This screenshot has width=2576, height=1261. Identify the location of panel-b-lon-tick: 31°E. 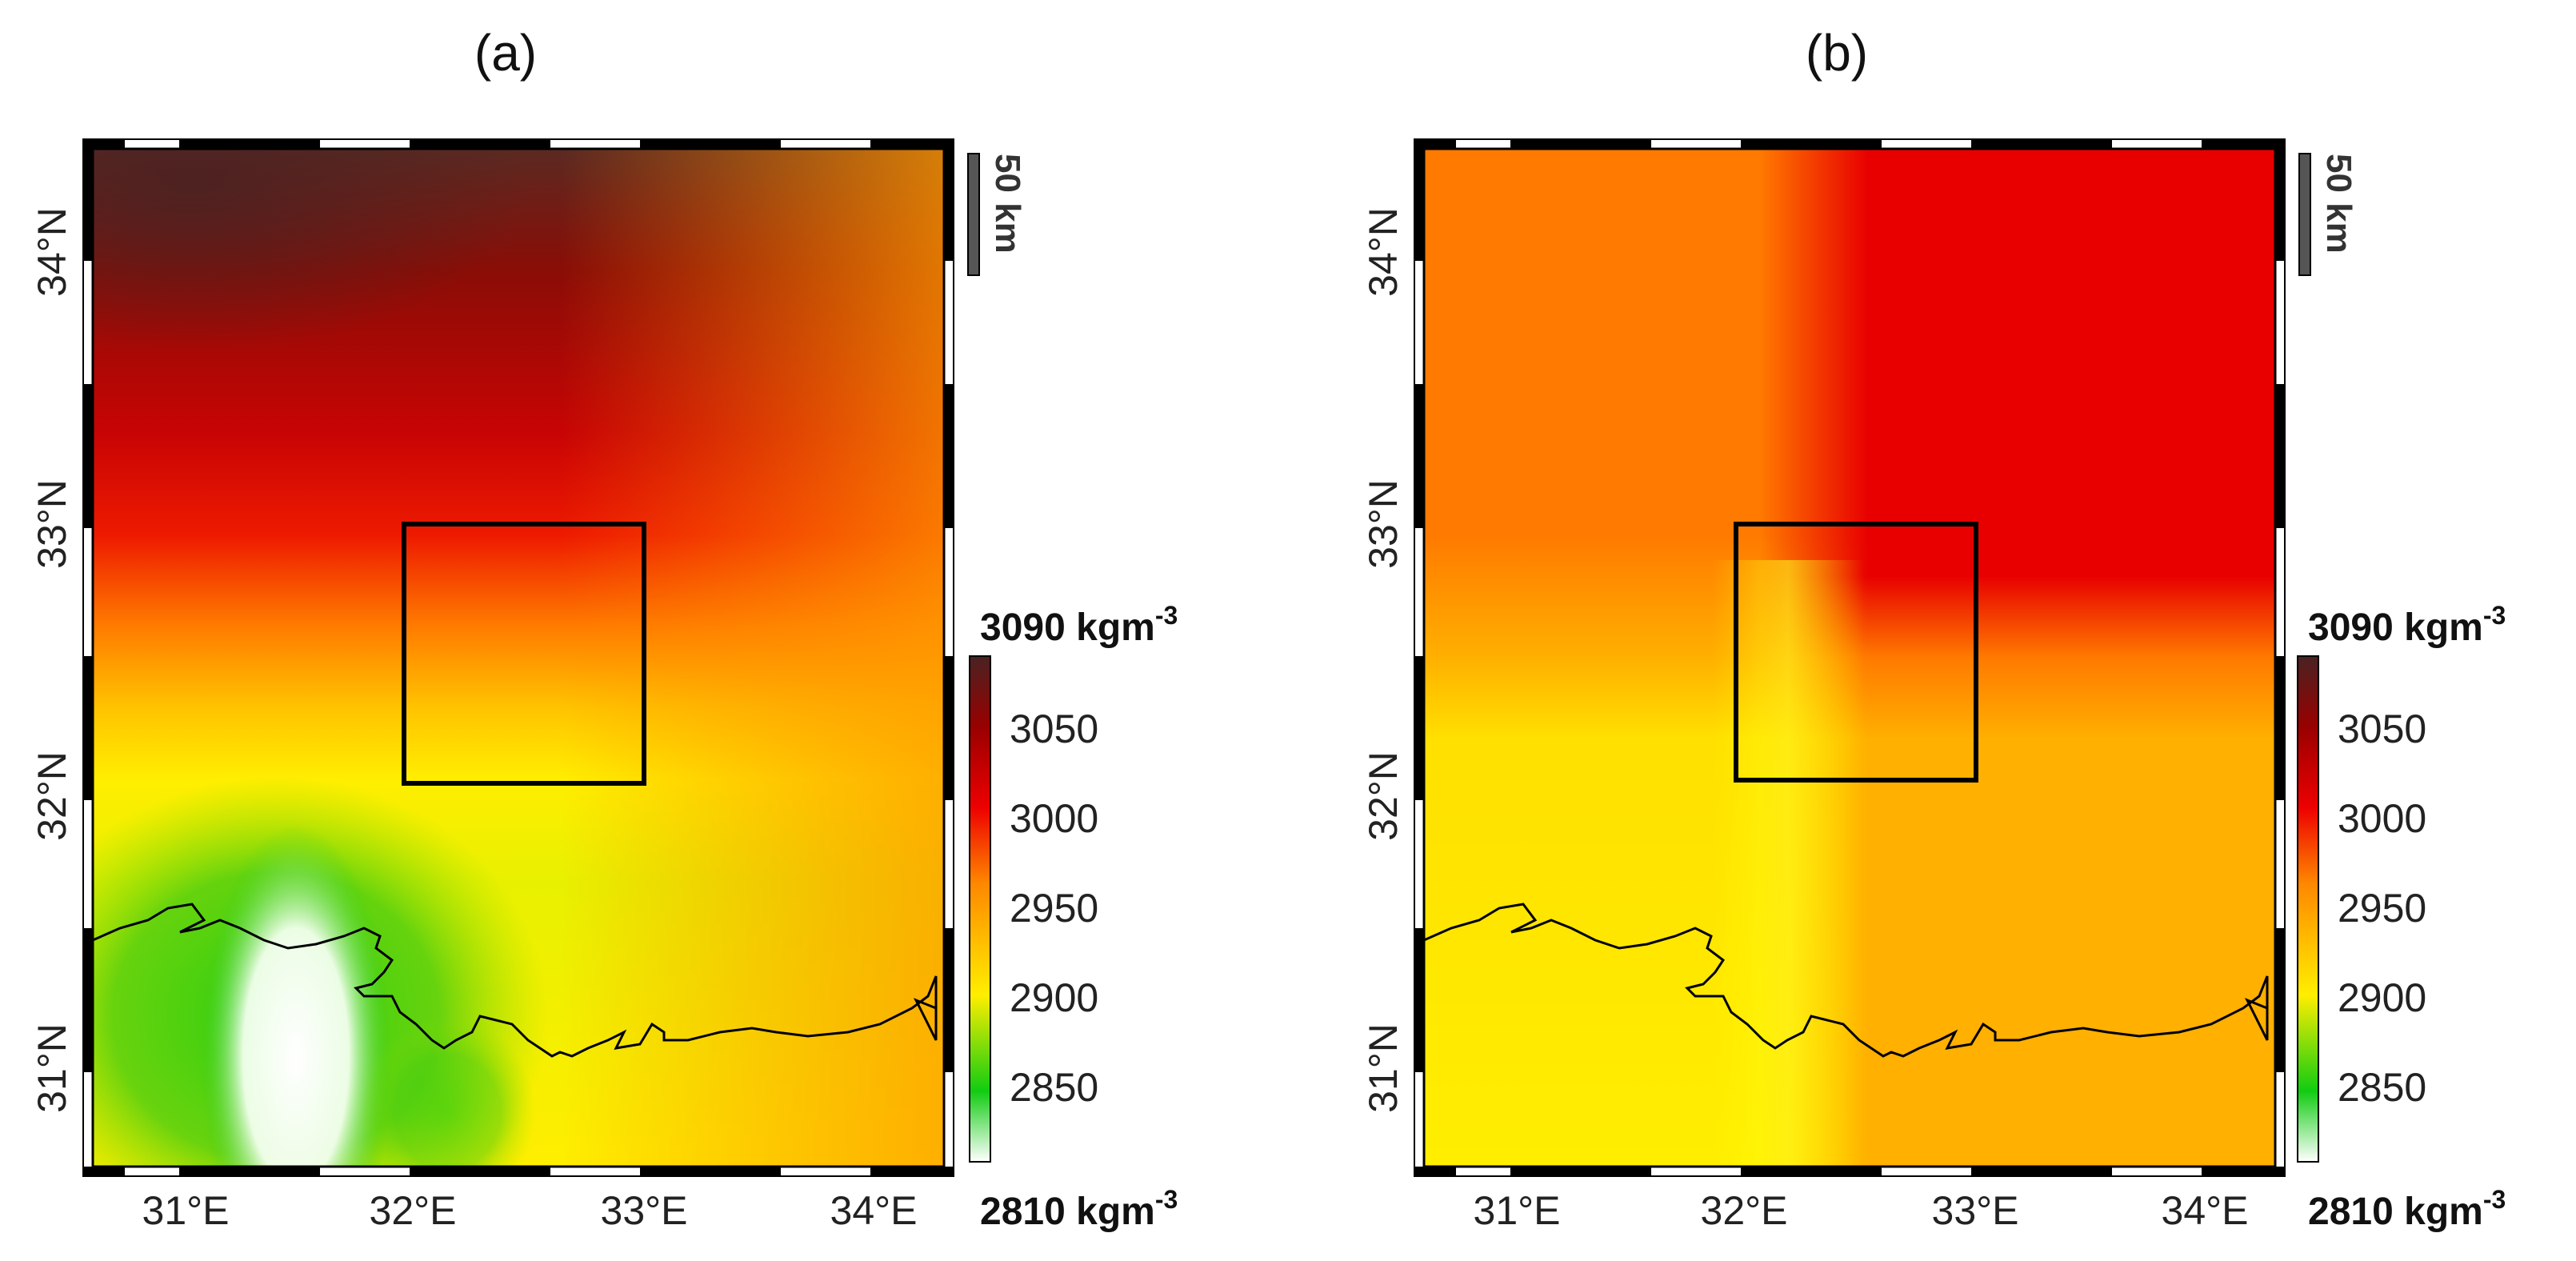
(1517, 1210).